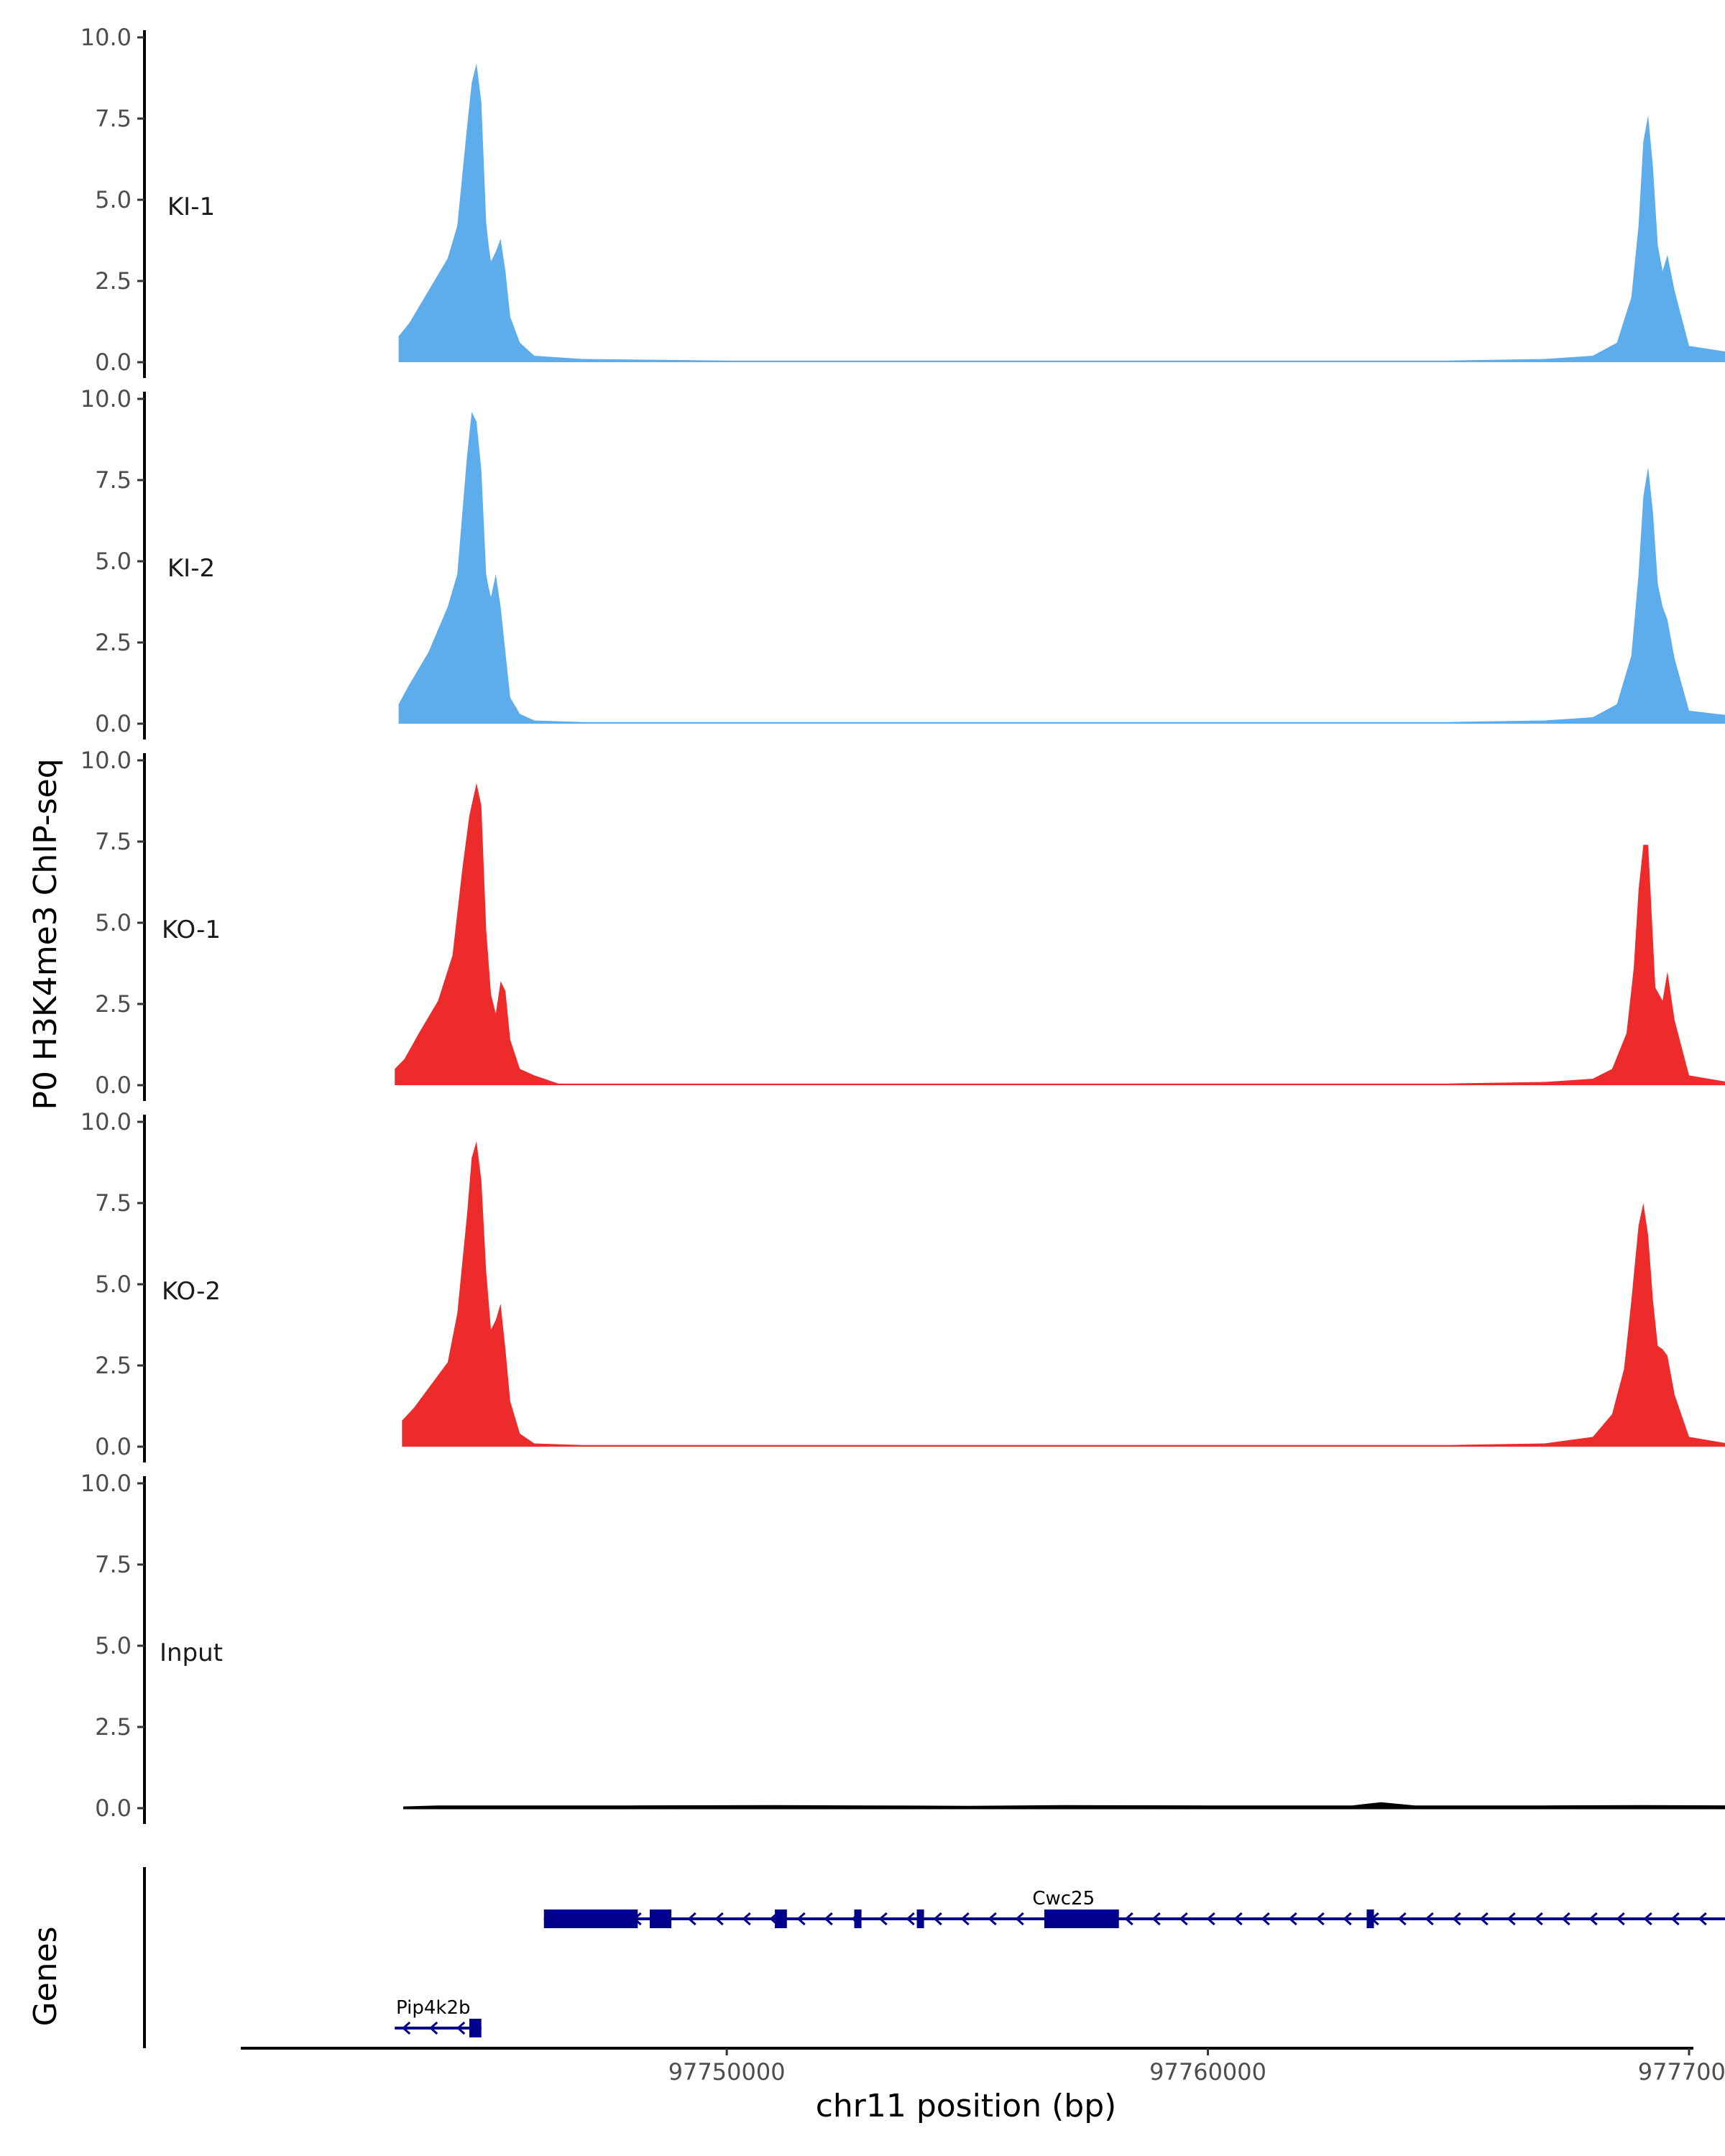  I want to click on track-label: KI-1, so click(191, 207).